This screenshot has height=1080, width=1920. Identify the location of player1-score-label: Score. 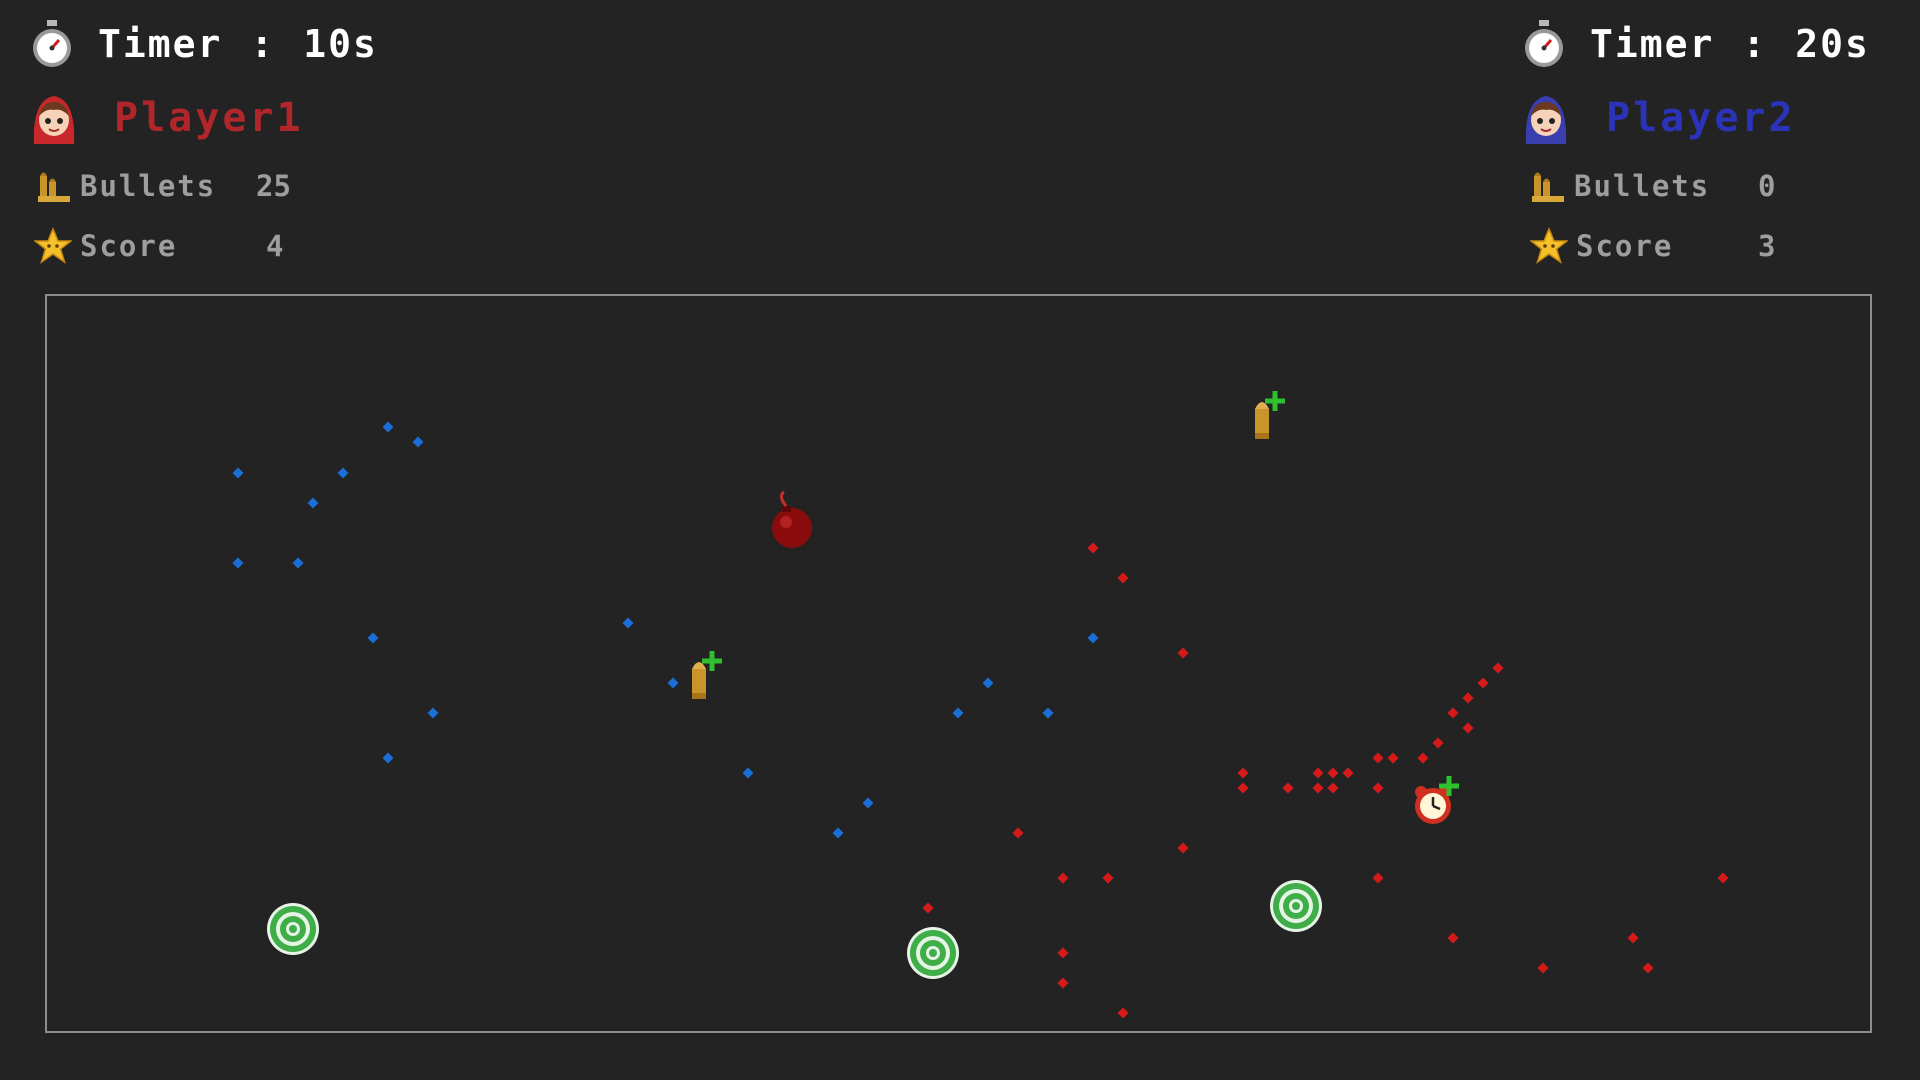
(129, 246).